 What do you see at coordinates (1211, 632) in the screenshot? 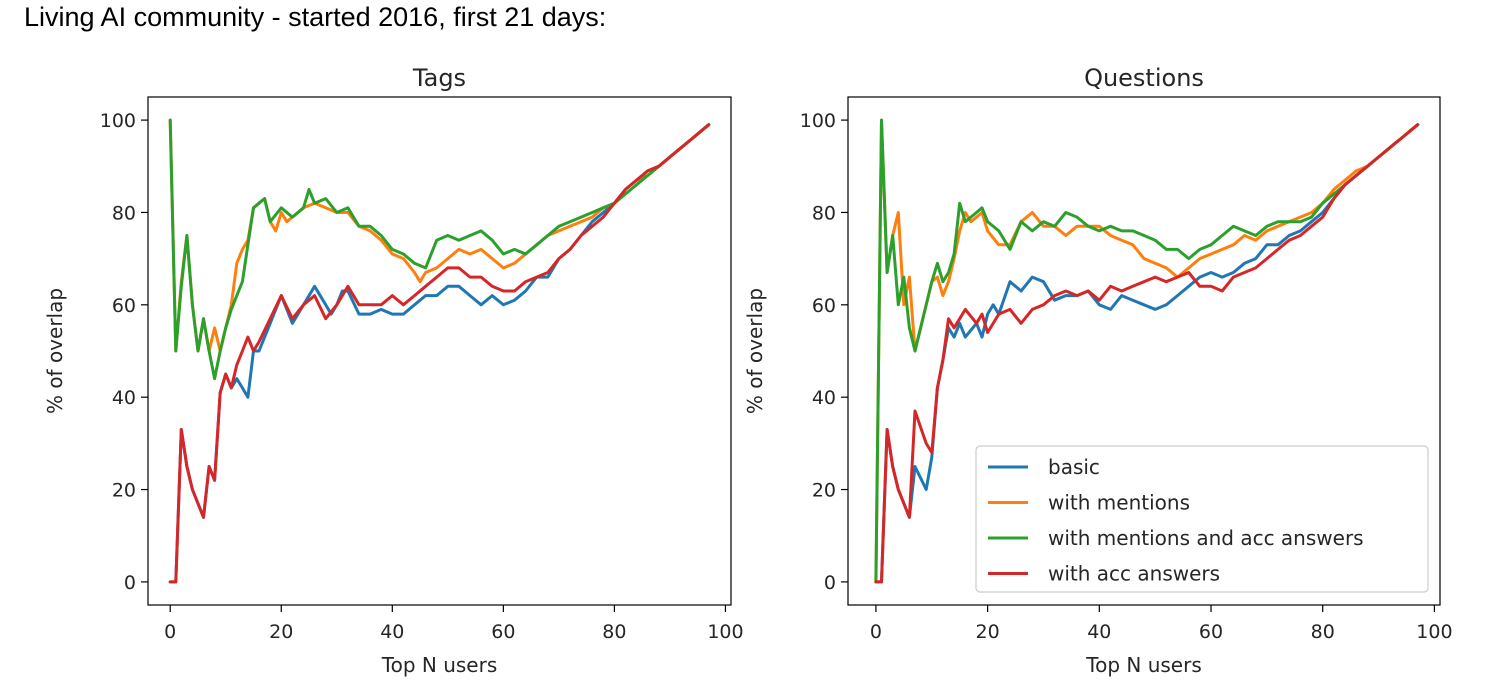
I see `questions-xtick-label: 60` at bounding box center [1211, 632].